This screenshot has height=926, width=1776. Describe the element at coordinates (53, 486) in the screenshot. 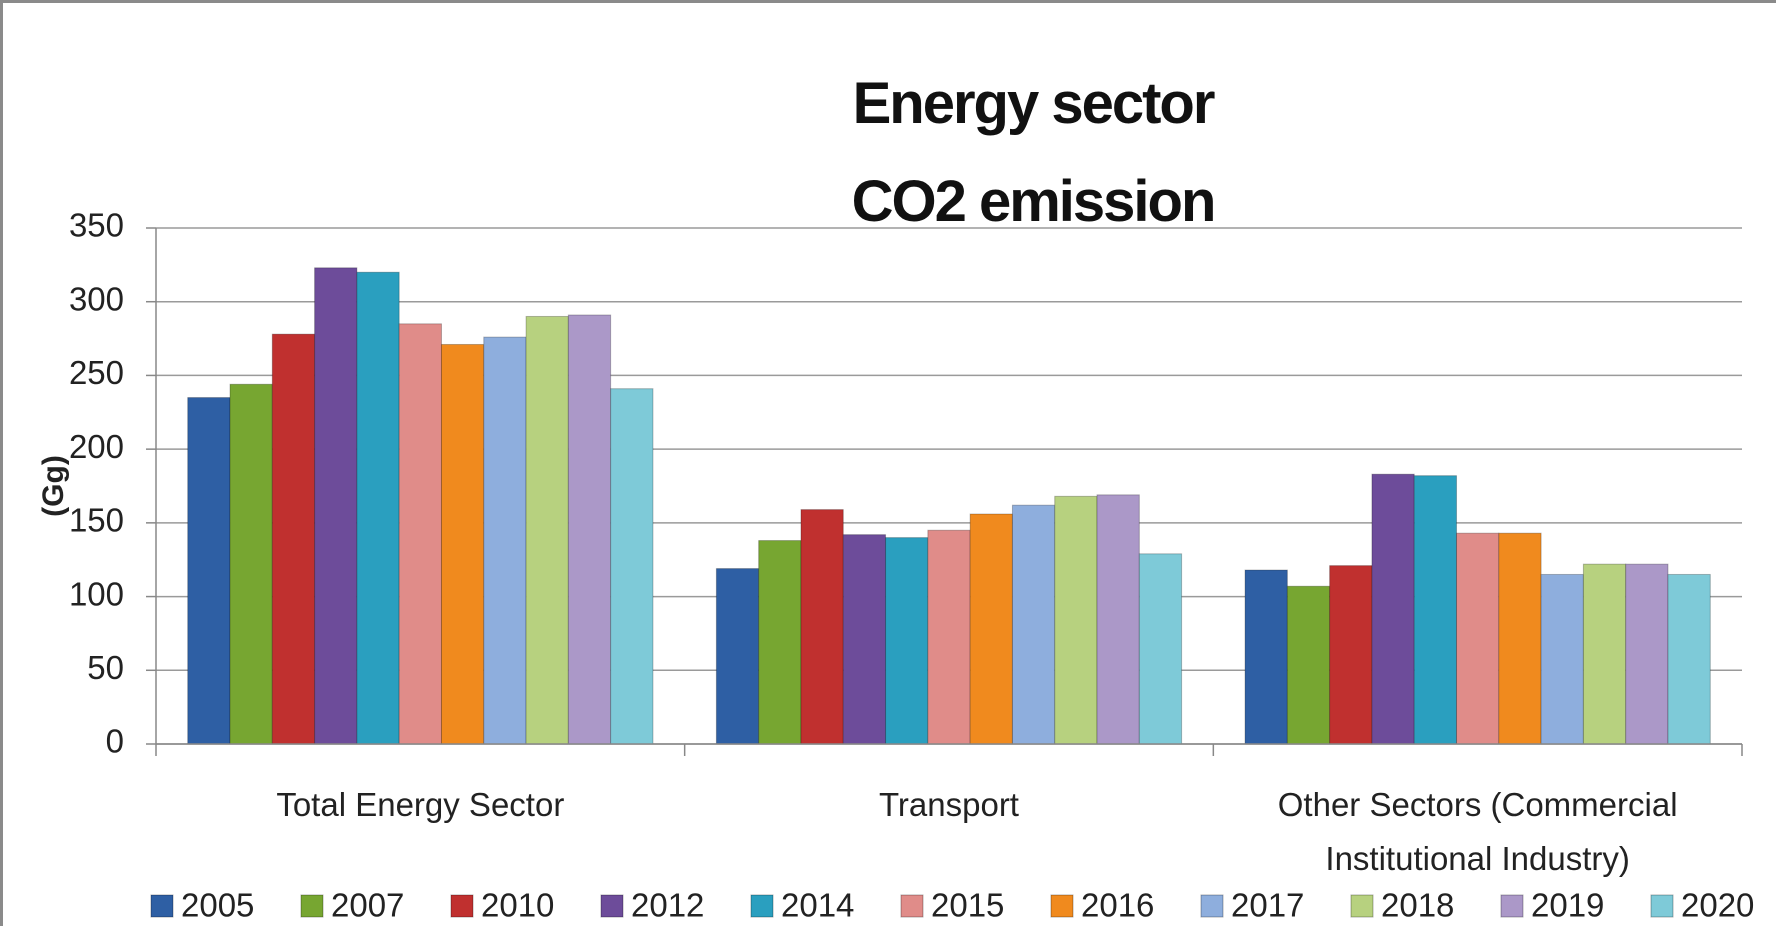

I see `y-axis-label: (Gg)` at that location.